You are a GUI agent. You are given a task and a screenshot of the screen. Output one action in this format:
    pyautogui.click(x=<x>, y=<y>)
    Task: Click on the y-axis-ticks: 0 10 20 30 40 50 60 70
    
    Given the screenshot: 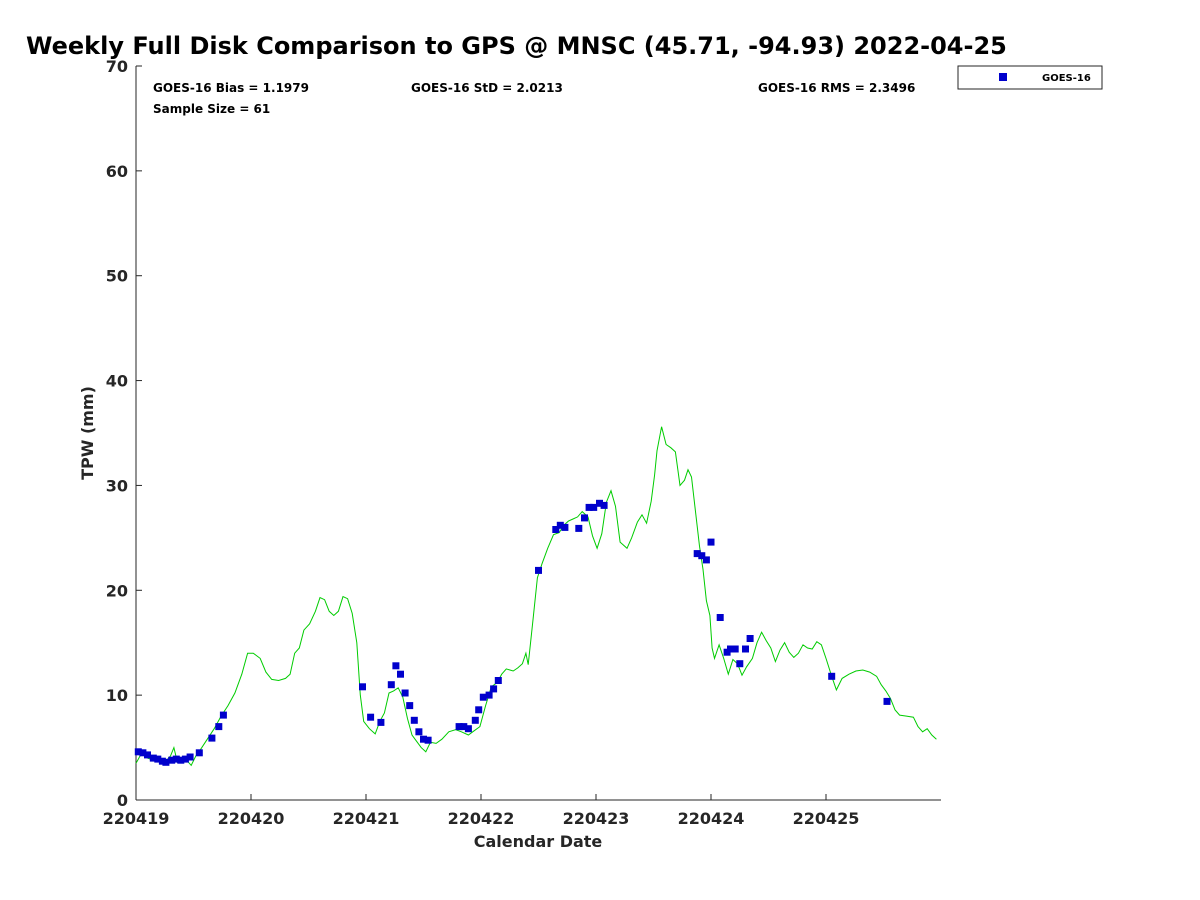 What is the action you would take?
    pyautogui.click(x=124, y=433)
    